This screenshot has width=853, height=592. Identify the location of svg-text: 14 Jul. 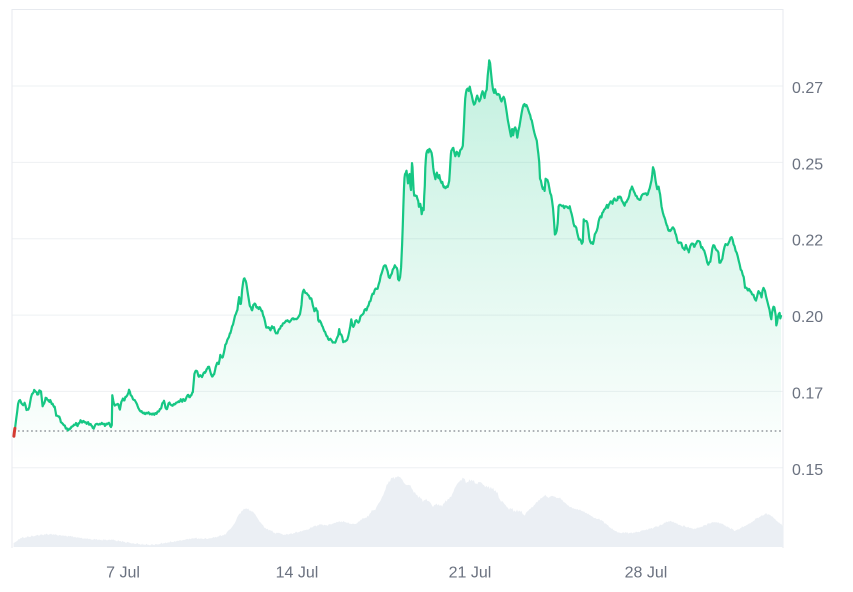
(297, 573).